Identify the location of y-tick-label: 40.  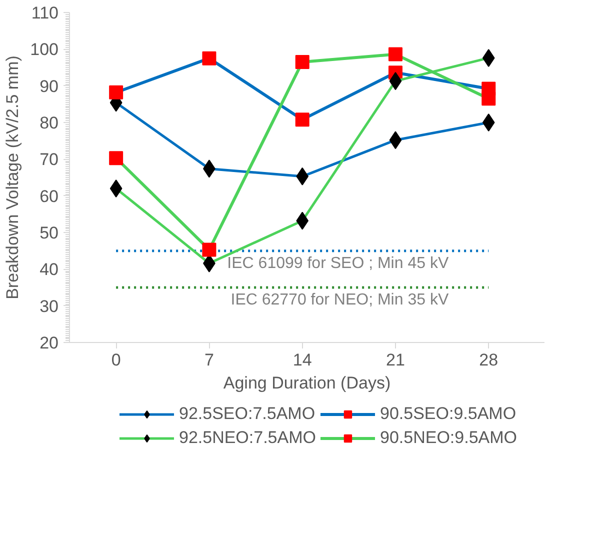
(49, 270).